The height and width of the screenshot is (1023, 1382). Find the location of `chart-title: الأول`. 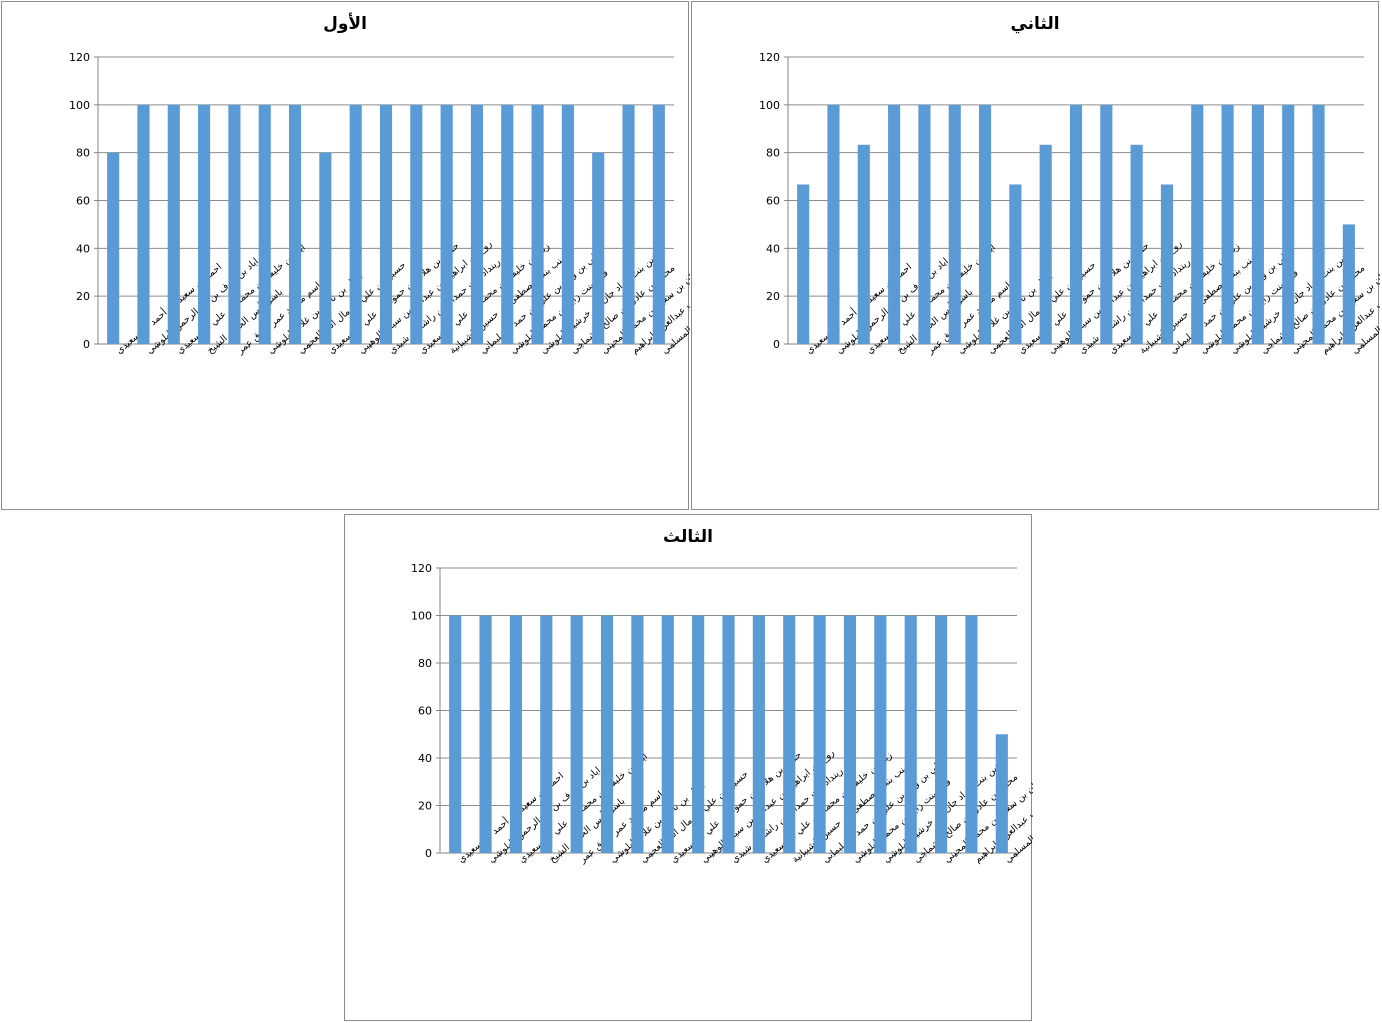

chart-title: الأول is located at coordinates (345, 24).